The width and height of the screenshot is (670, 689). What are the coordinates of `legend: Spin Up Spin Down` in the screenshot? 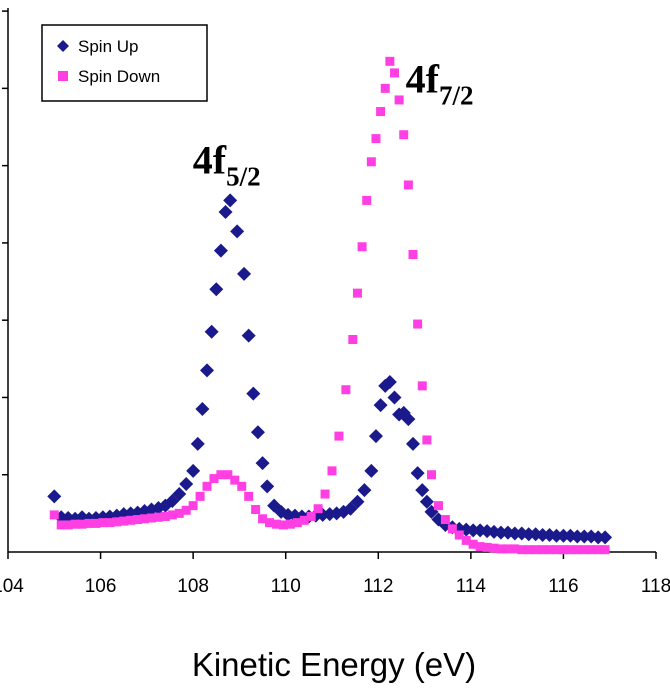 It's located at (124, 63).